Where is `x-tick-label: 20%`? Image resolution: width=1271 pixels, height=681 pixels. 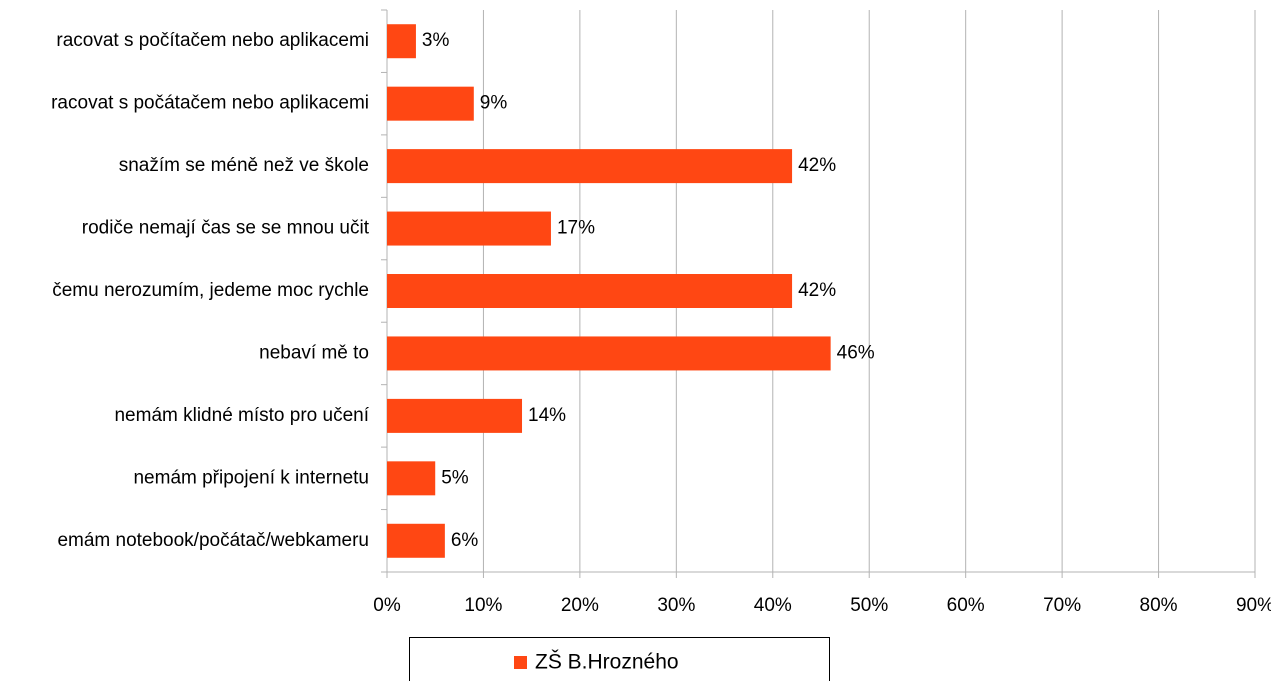
x-tick-label: 20% is located at coordinates (580, 605).